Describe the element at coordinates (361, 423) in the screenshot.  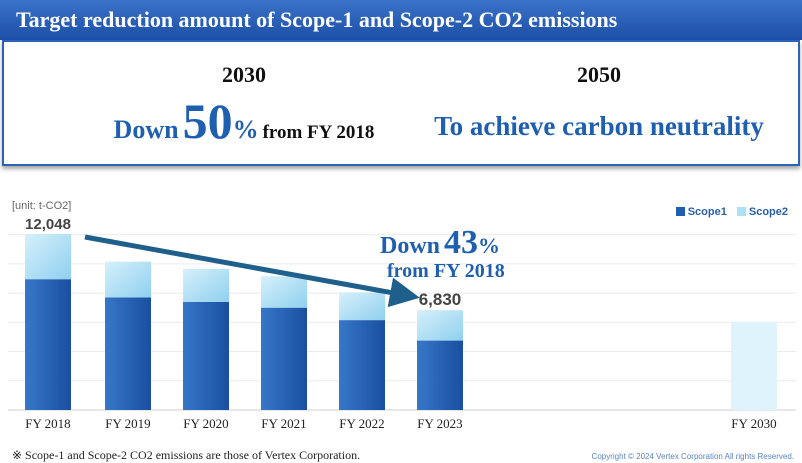
I see `x-tick-label: FY 2022` at that location.